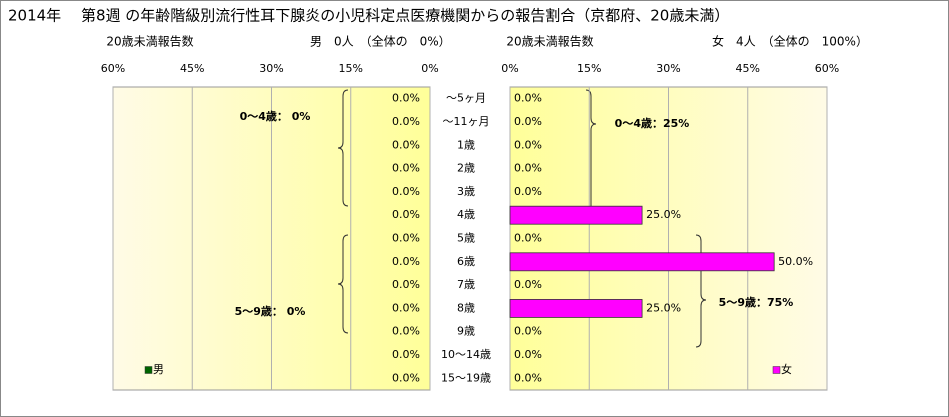  I want to click on annotation: 0～4歳： 0%, so click(275, 116).